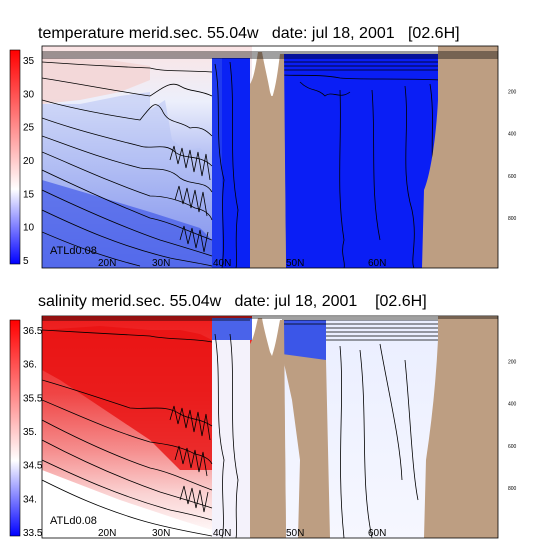 This screenshot has height=547, width=542. What do you see at coordinates (15, 157) in the screenshot?
I see `colorbar-temperature` at bounding box center [15, 157].